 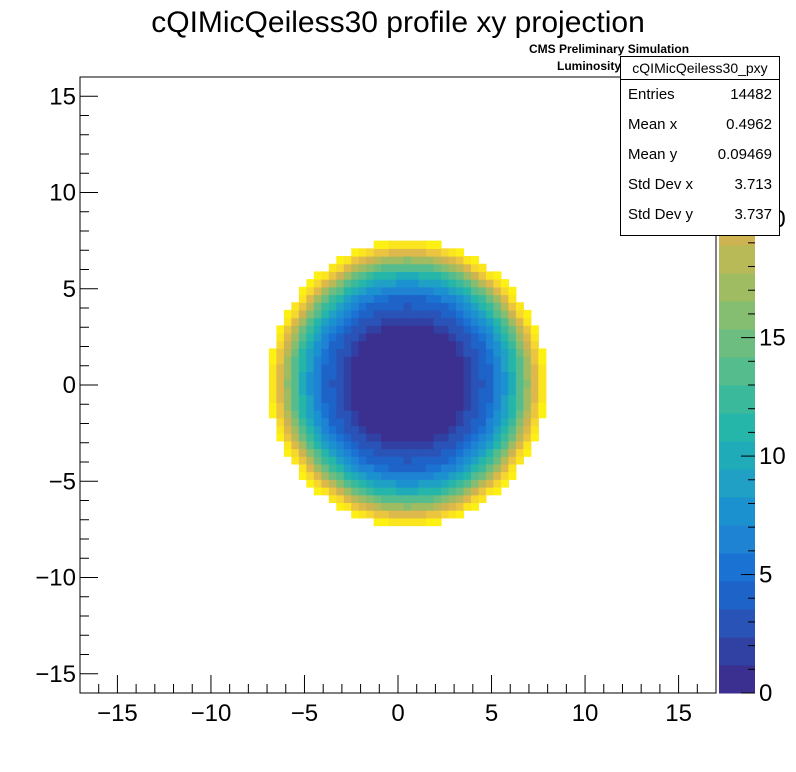 I want to click on heatmap-cells, so click(x=407, y=383).